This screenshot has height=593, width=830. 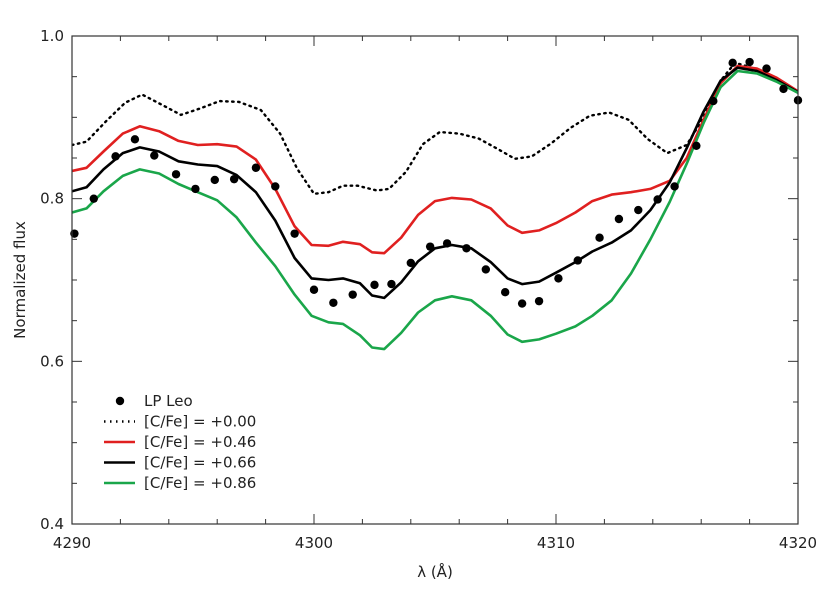 What do you see at coordinates (200, 442) in the screenshot?
I see `legend-label-1: [C/Fe] = +0.46` at bounding box center [200, 442].